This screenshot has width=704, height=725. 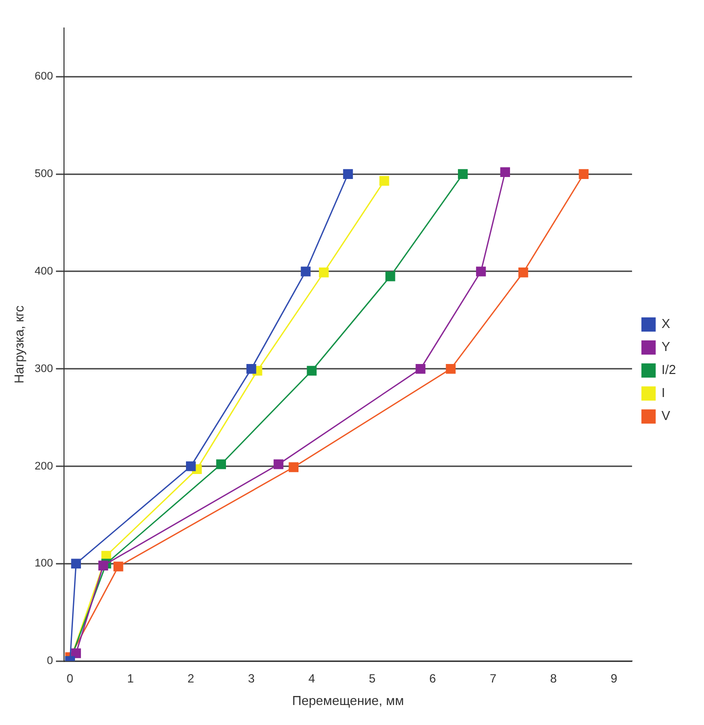 I want to click on legend-label: Y, so click(x=666, y=346).